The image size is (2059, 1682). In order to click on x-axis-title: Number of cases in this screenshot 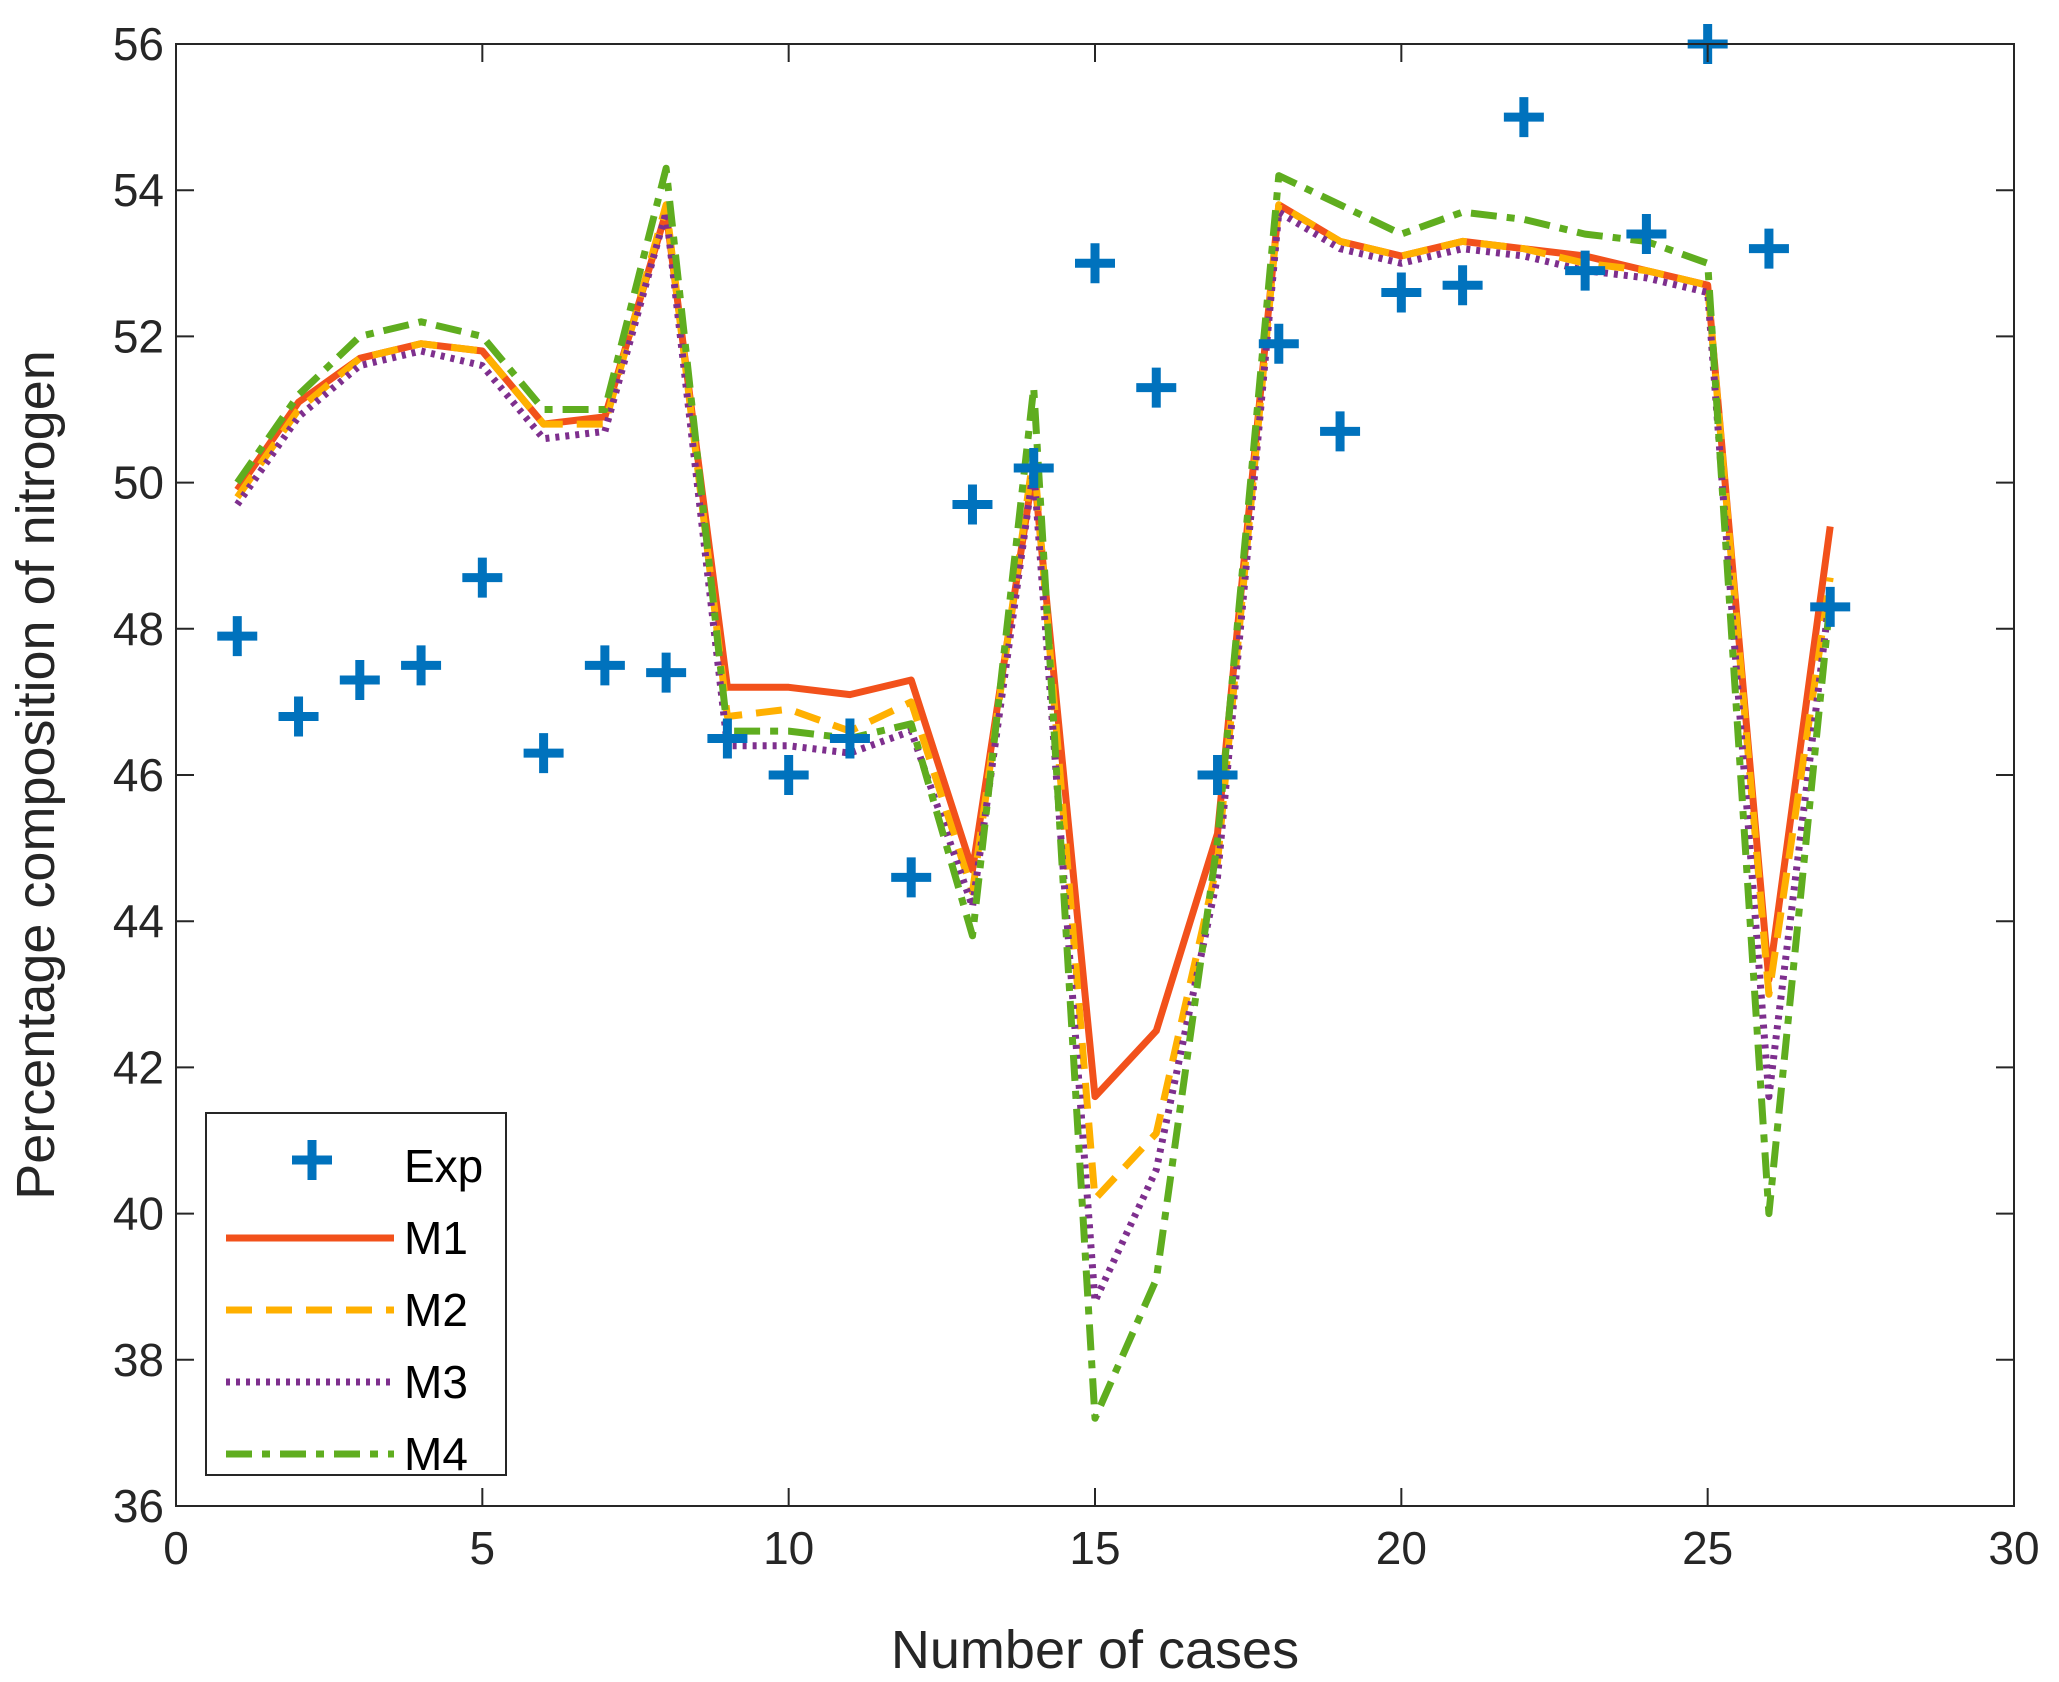, I will do `click(1095, 1650)`.